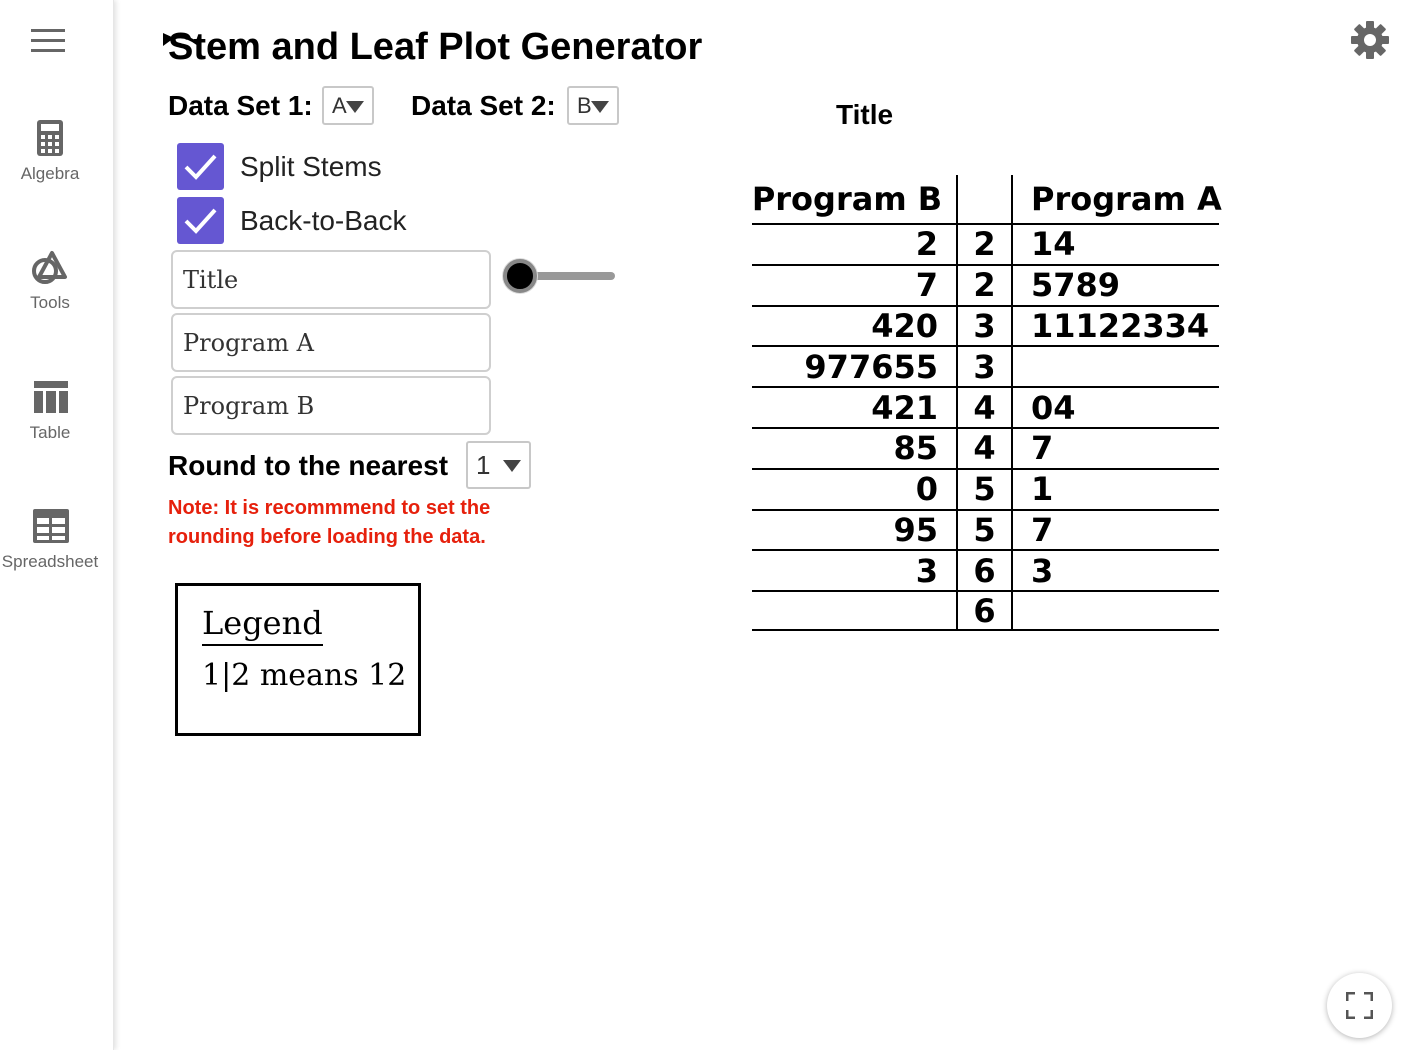 Image resolution: width=1416 pixels, height=1050 pixels. I want to click on left-leaves: 977655, so click(855, 367).